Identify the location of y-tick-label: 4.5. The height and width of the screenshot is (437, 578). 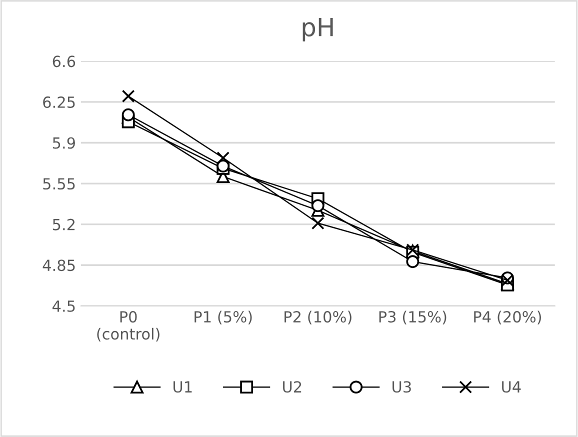
(63, 306).